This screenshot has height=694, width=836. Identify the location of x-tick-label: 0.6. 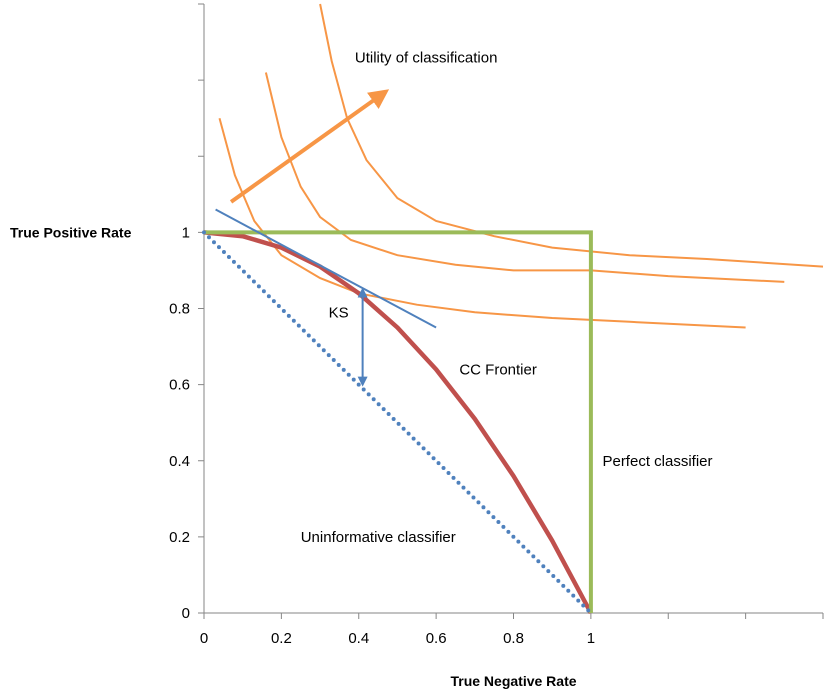
(436, 638).